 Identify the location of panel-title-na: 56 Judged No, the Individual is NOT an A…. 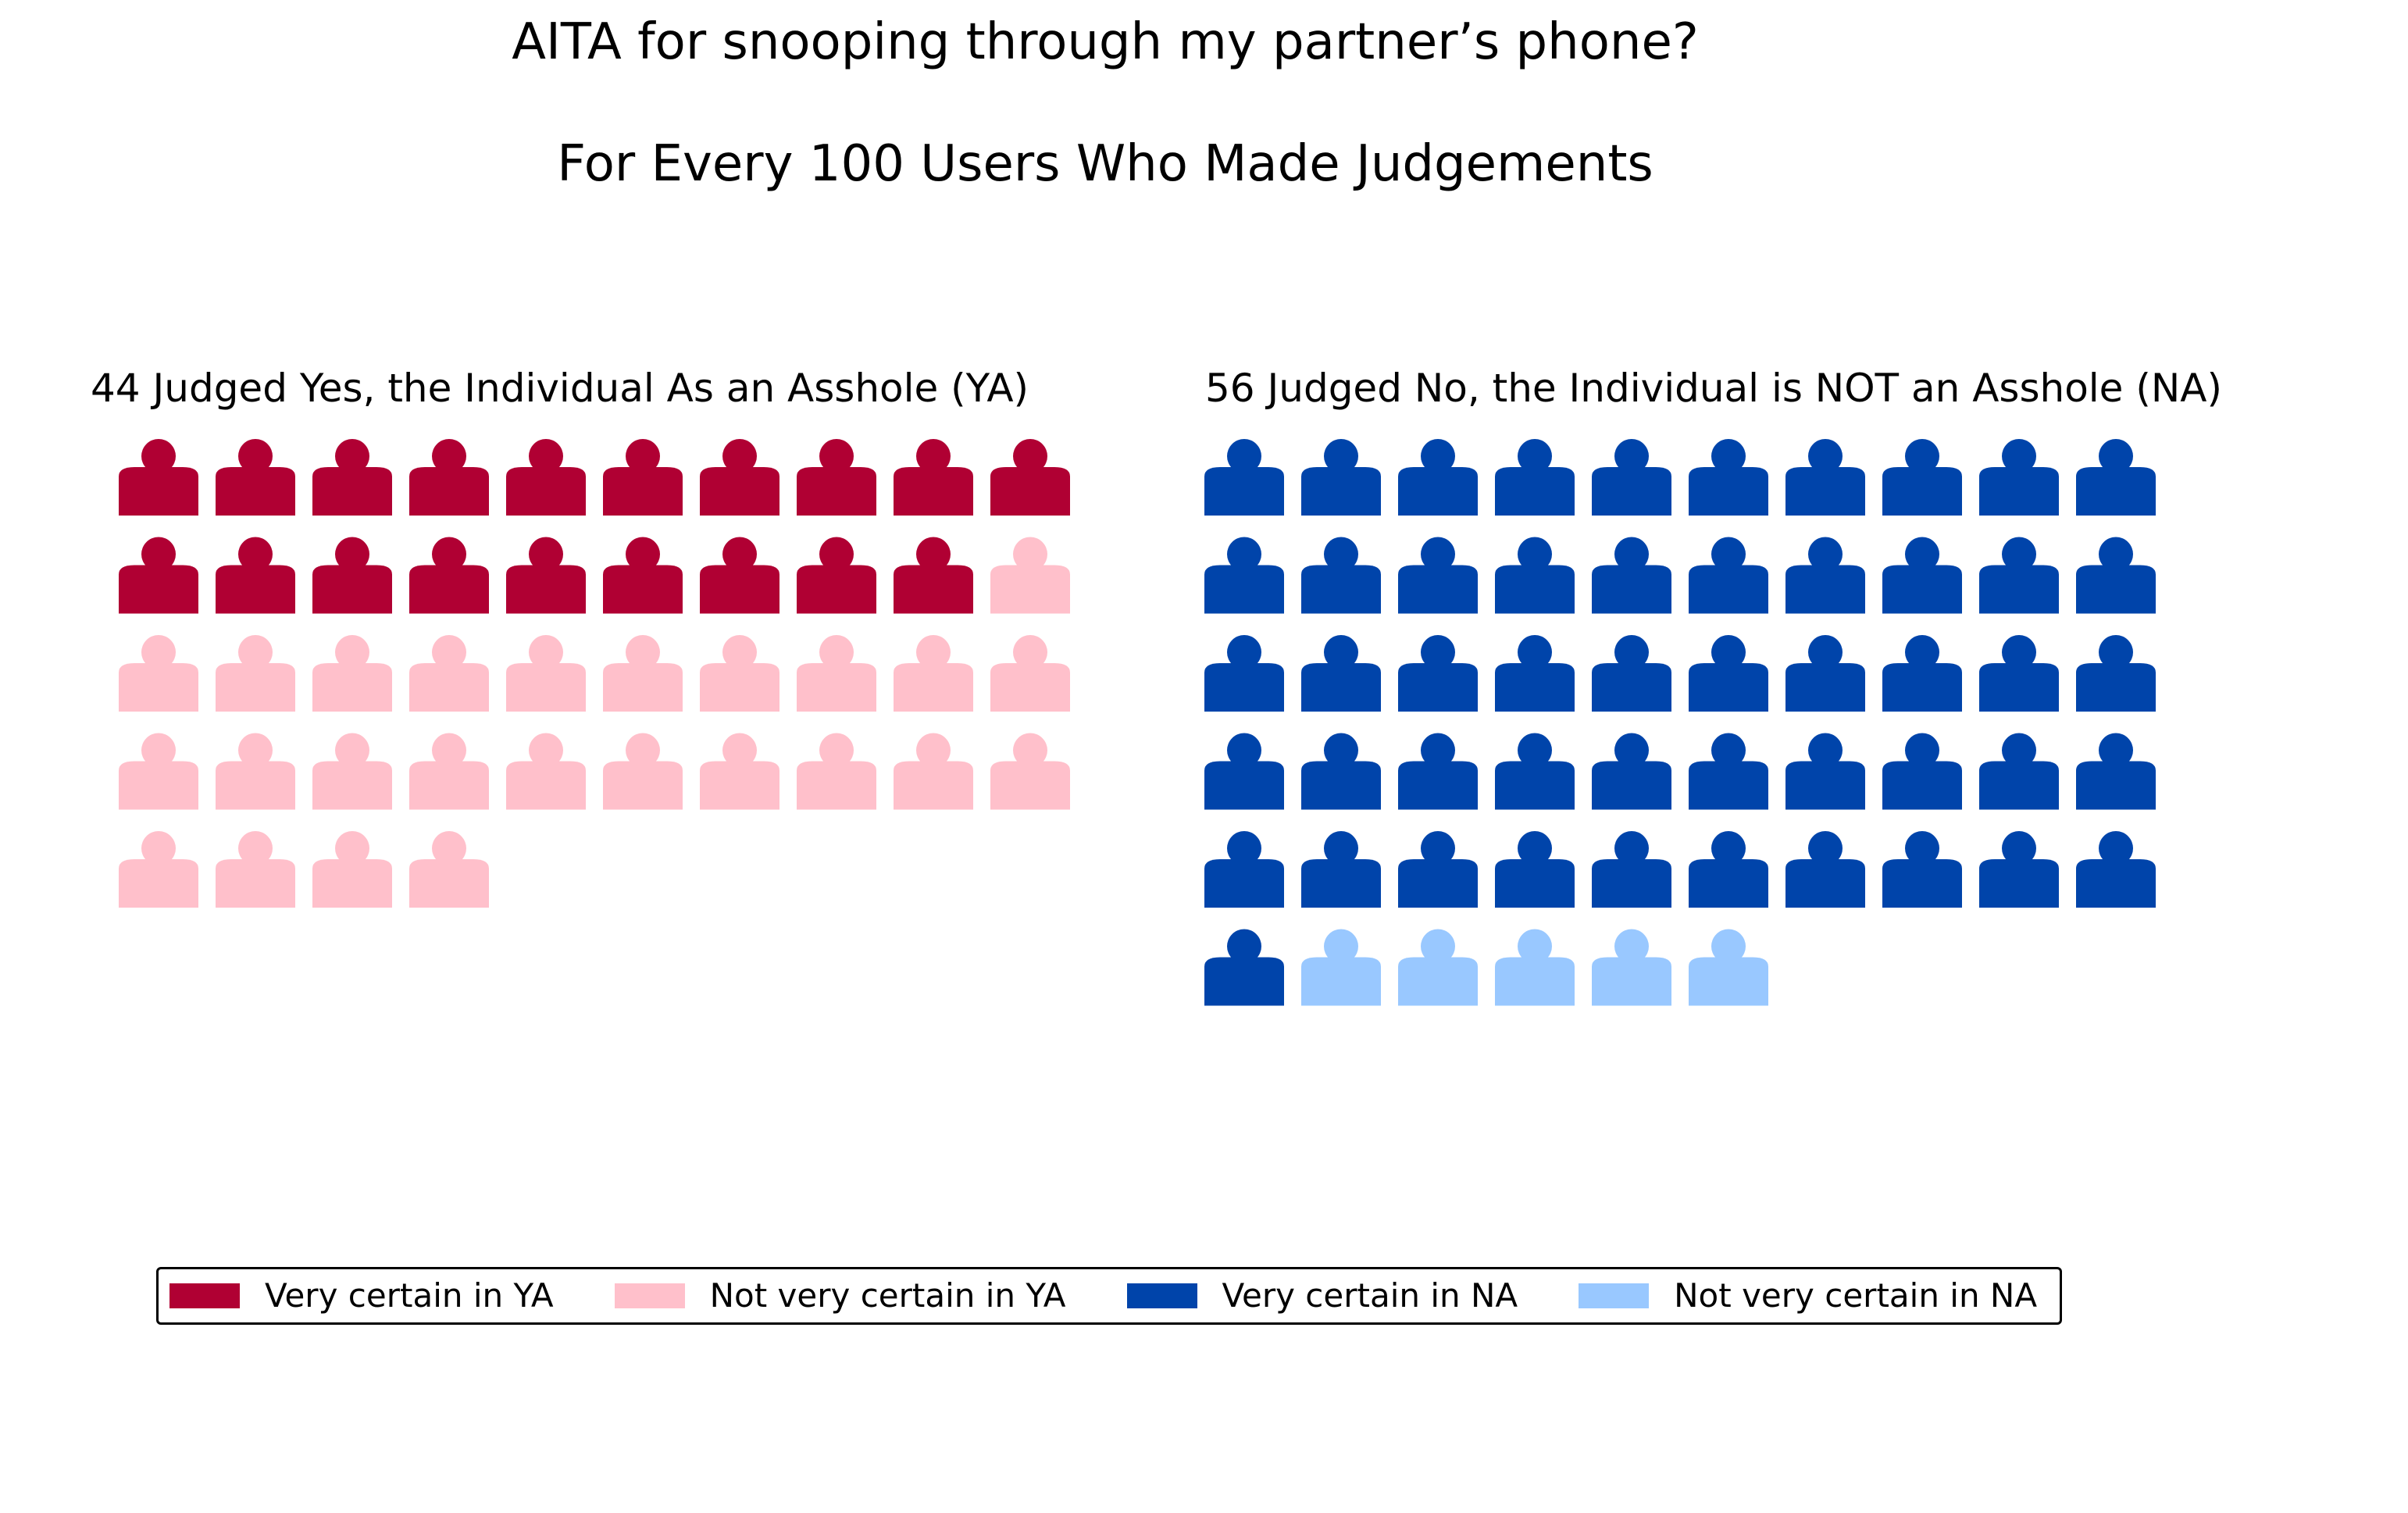
(1714, 388).